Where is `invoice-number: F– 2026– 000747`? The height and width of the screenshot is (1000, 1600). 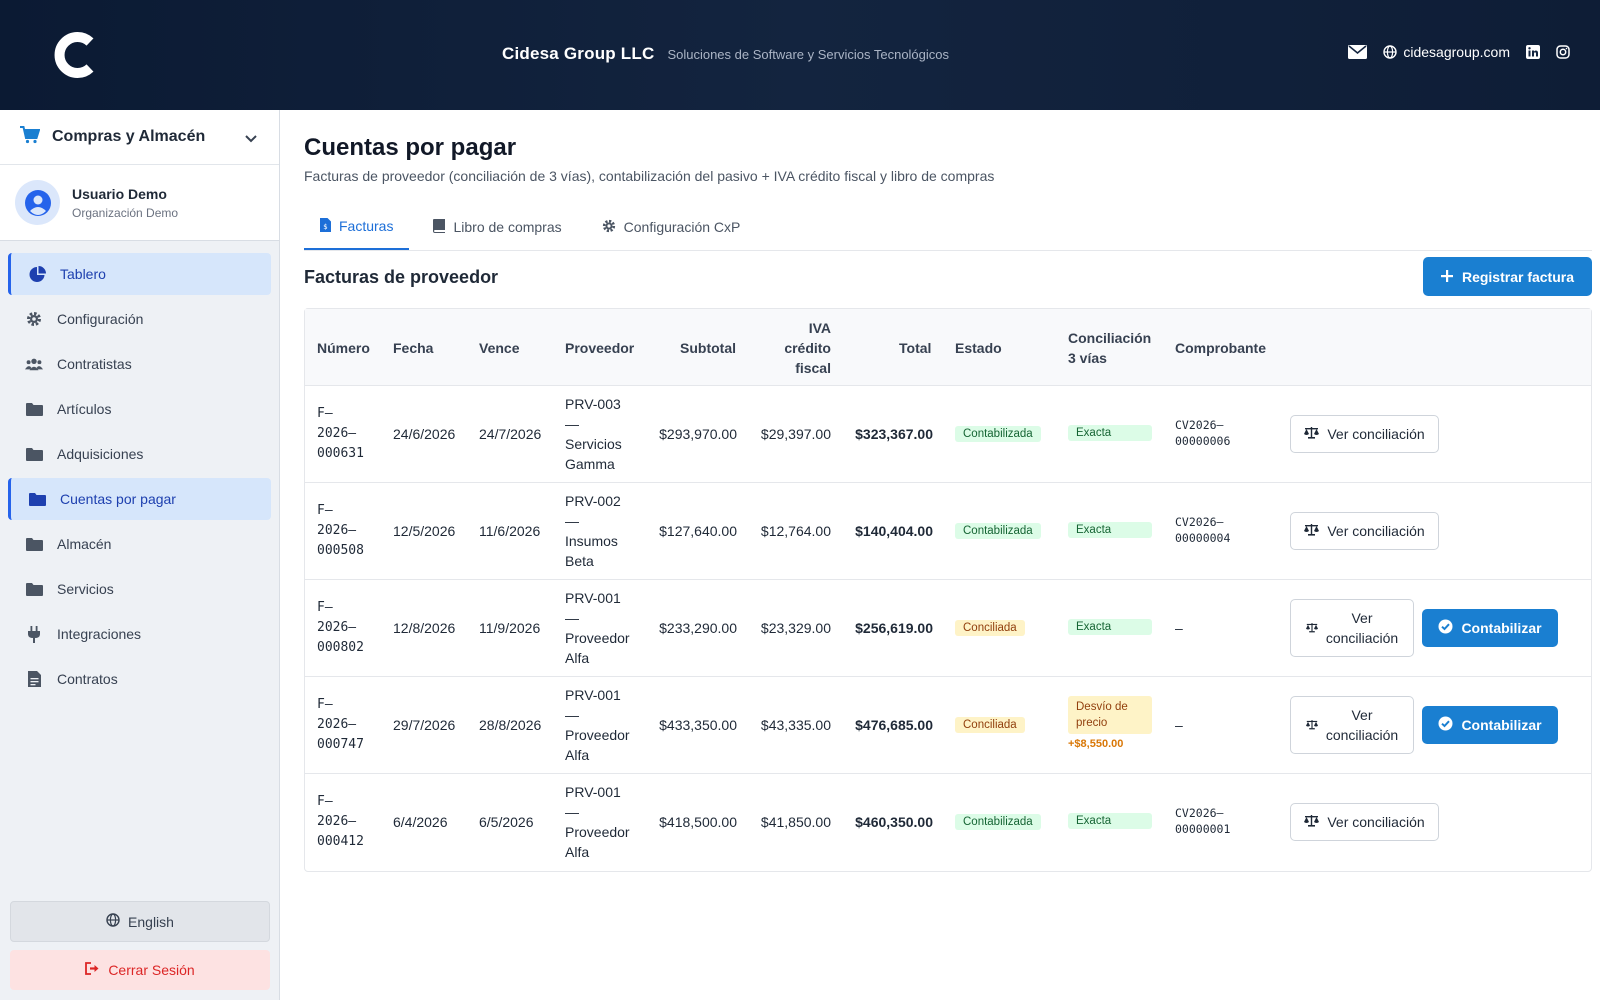 invoice-number: F– 2026– 000747 is located at coordinates (340, 725).